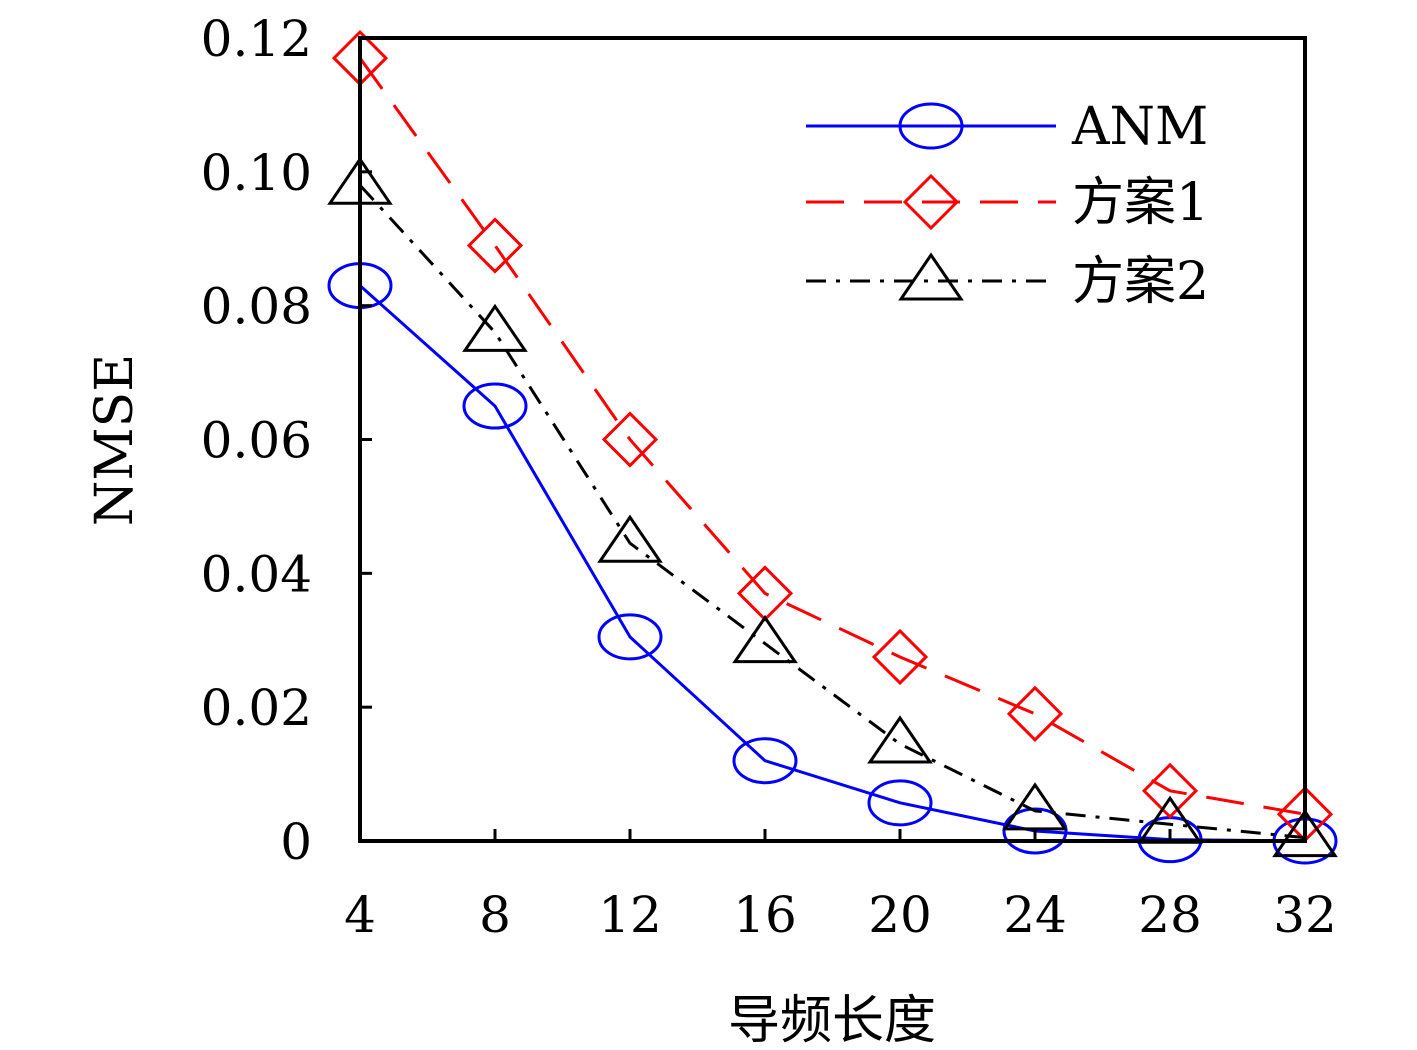 The height and width of the screenshot is (1050, 1417). Describe the element at coordinates (256, 574) in the screenshot. I see `y-tick-label-3: 0.04` at that location.